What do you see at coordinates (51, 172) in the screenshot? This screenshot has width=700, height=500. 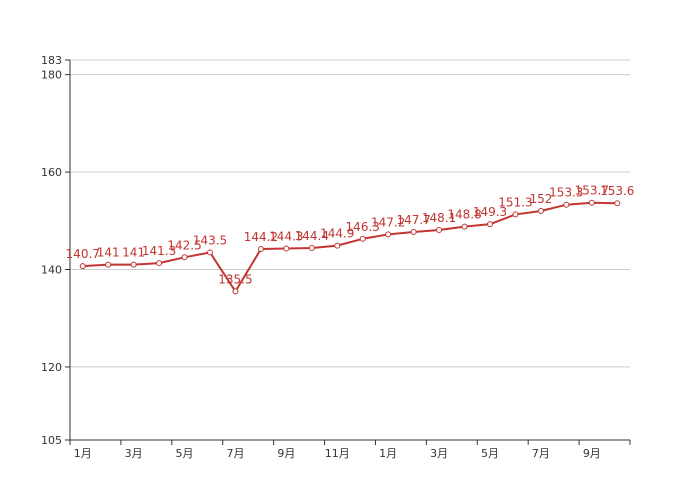 I see `y-tick-label: 160` at bounding box center [51, 172].